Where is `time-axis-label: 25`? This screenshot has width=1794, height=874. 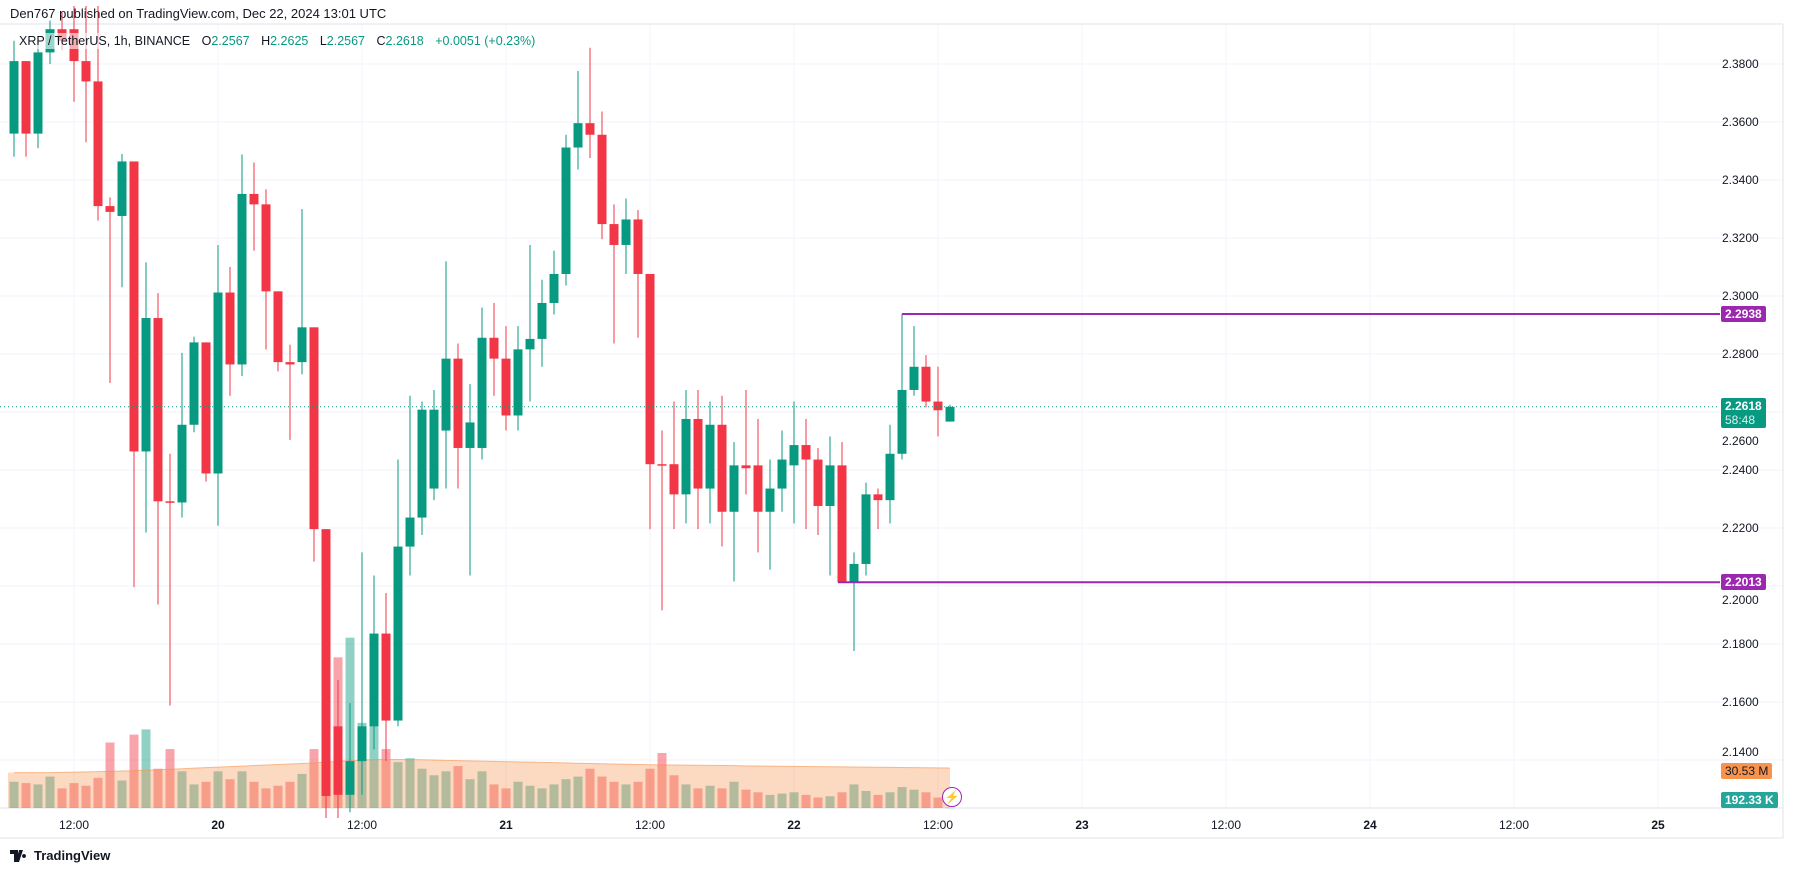
time-axis-label: 25 is located at coordinates (1658, 825).